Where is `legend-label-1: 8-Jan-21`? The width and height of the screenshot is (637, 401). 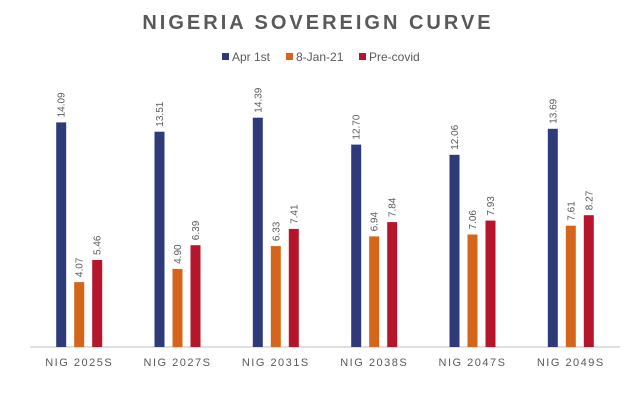 legend-label-1: 8-Jan-21 is located at coordinates (320, 57).